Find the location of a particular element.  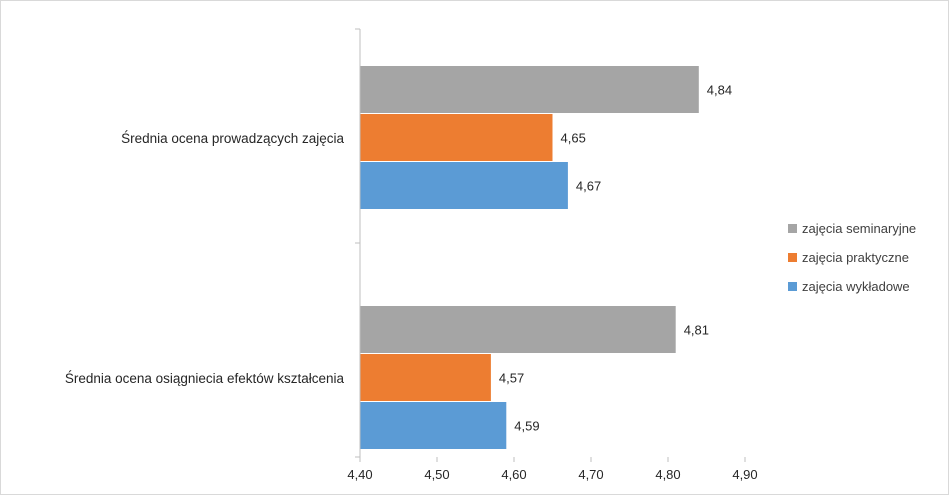

category-label-0: Średnia ocena prowadzących zajęcia is located at coordinates (232, 138).